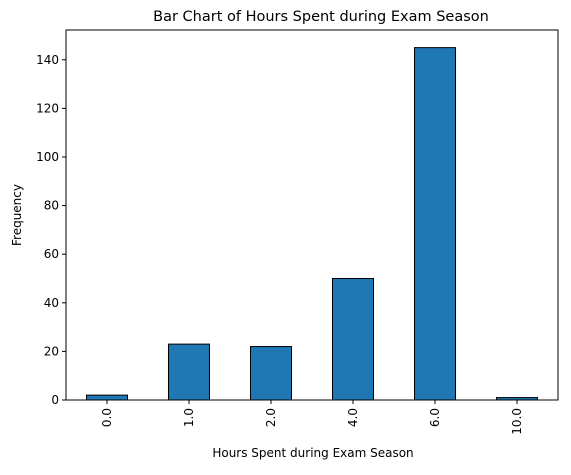 Image resolution: width=571 pixels, height=475 pixels. I want to click on bar-2.0, so click(271, 373).